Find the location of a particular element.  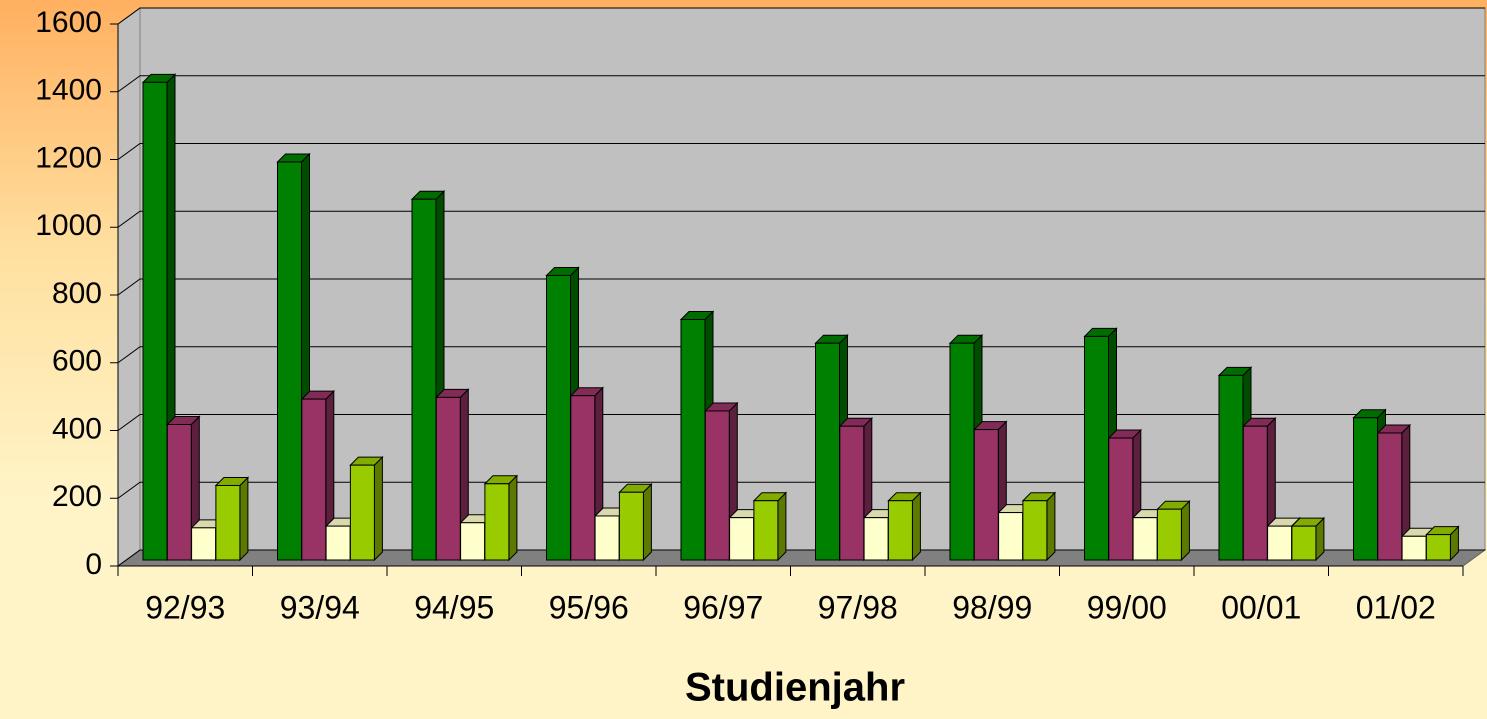

x-tick-label: 93/94 is located at coordinates (320, 607).